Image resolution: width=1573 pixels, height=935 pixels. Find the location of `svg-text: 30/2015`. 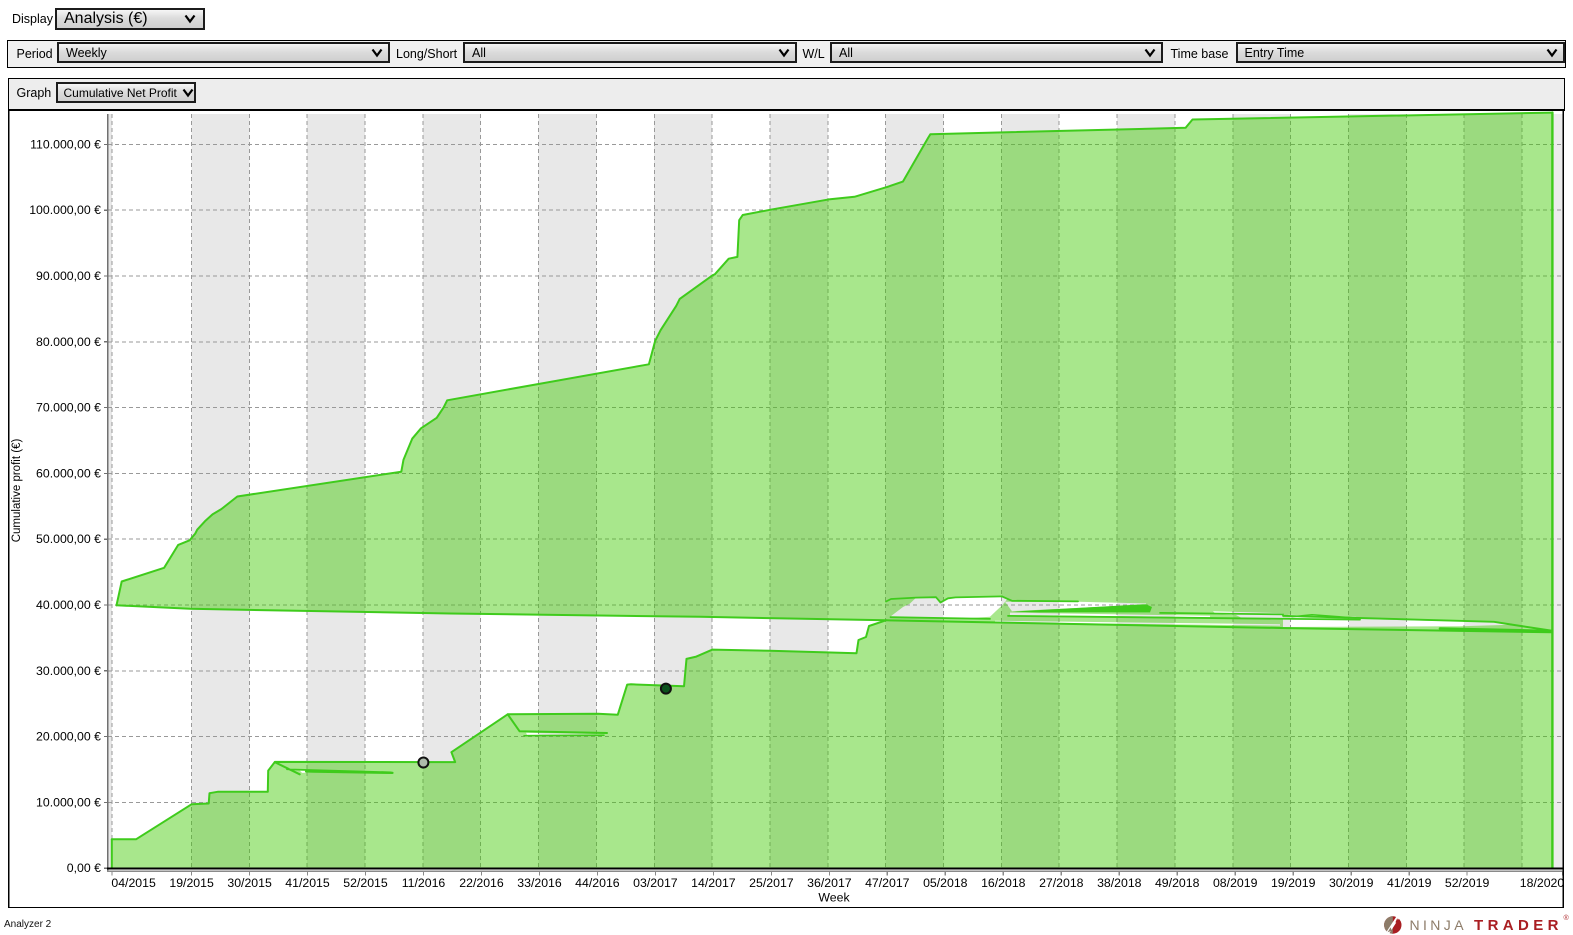

svg-text: 30/2015 is located at coordinates (249, 883).